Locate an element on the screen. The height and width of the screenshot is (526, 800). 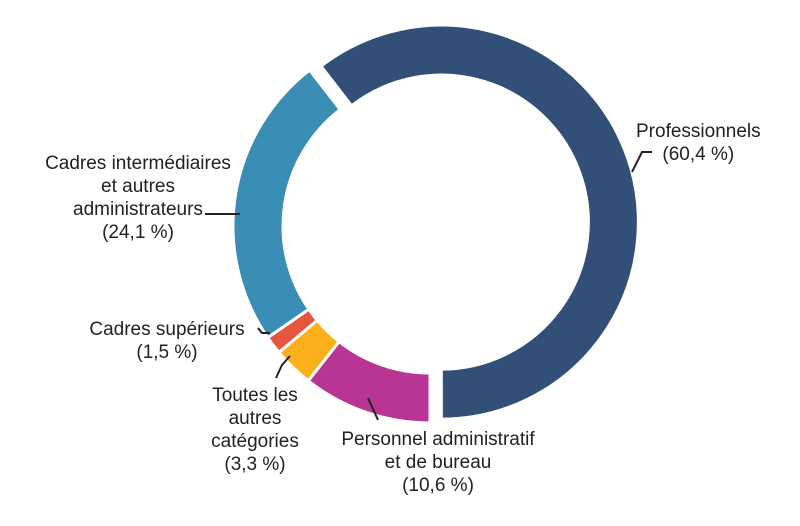
leader-toutes-autres is located at coordinates (283, 367).